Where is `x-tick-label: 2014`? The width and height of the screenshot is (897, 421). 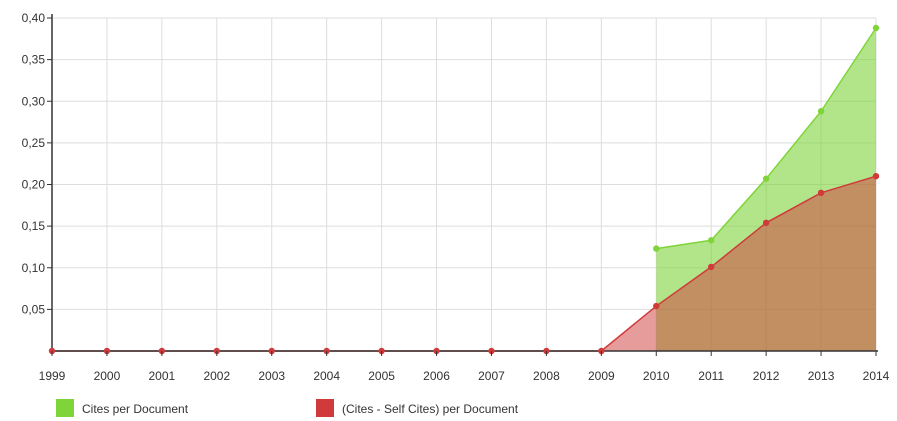 x-tick-label: 2014 is located at coordinates (876, 376).